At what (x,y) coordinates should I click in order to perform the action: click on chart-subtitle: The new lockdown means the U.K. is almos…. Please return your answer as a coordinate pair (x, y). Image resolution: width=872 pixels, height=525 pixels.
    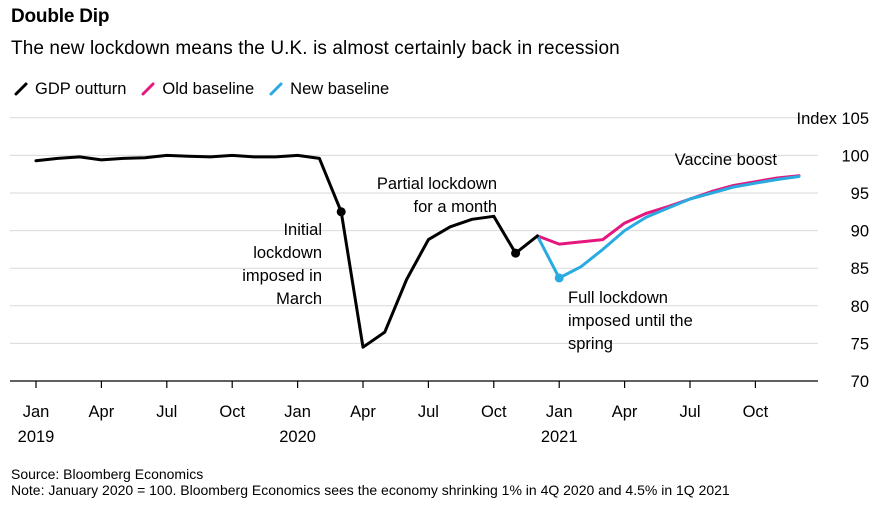
    Looking at the image, I should click on (315, 48).